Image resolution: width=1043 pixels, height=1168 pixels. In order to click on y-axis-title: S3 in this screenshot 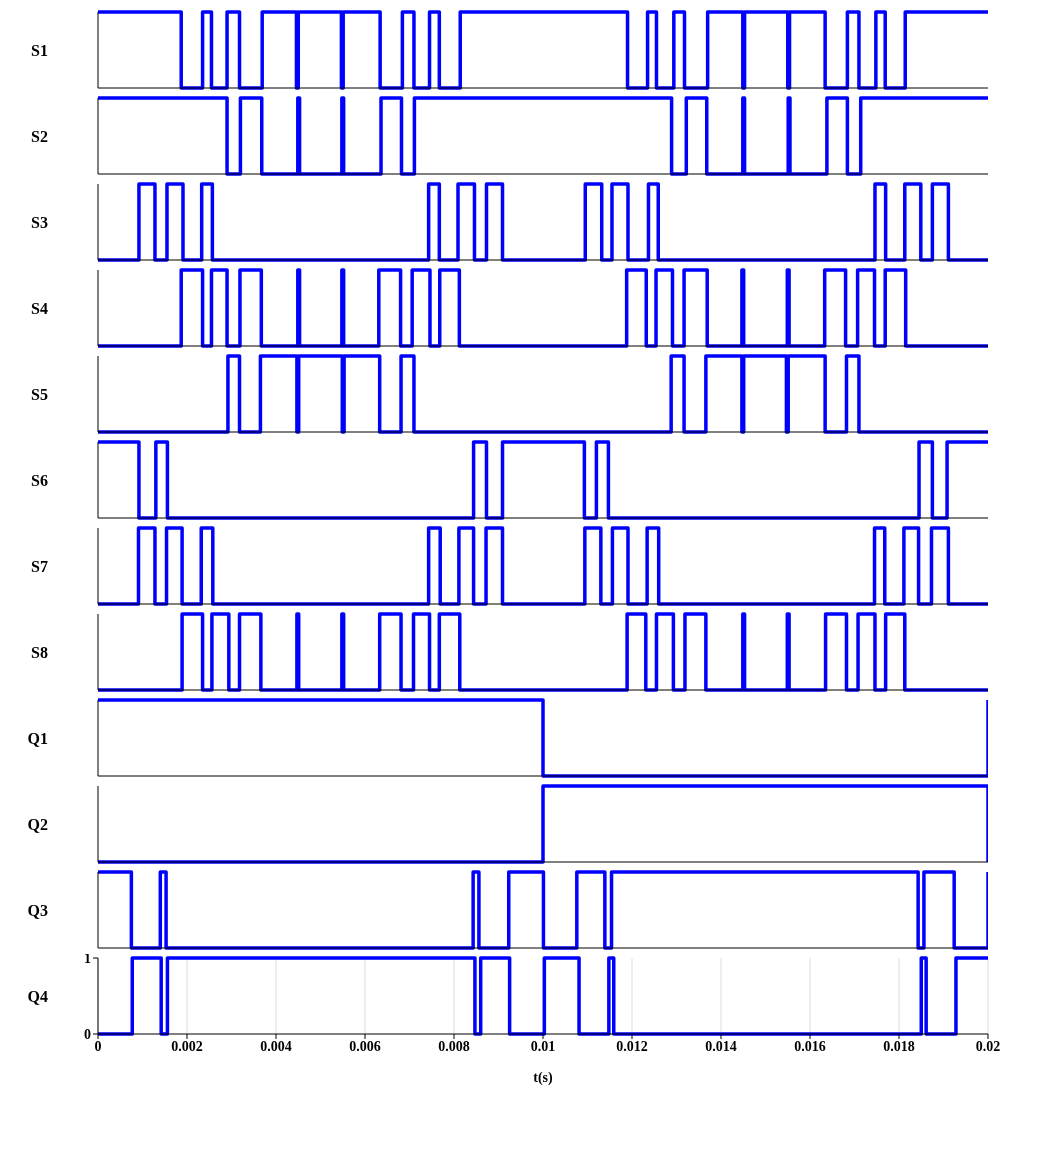, I will do `click(39, 222)`.